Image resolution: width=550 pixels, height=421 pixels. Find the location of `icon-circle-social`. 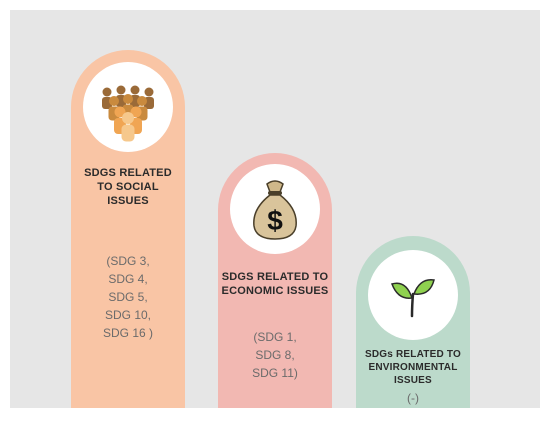

icon-circle-social is located at coordinates (128, 107).